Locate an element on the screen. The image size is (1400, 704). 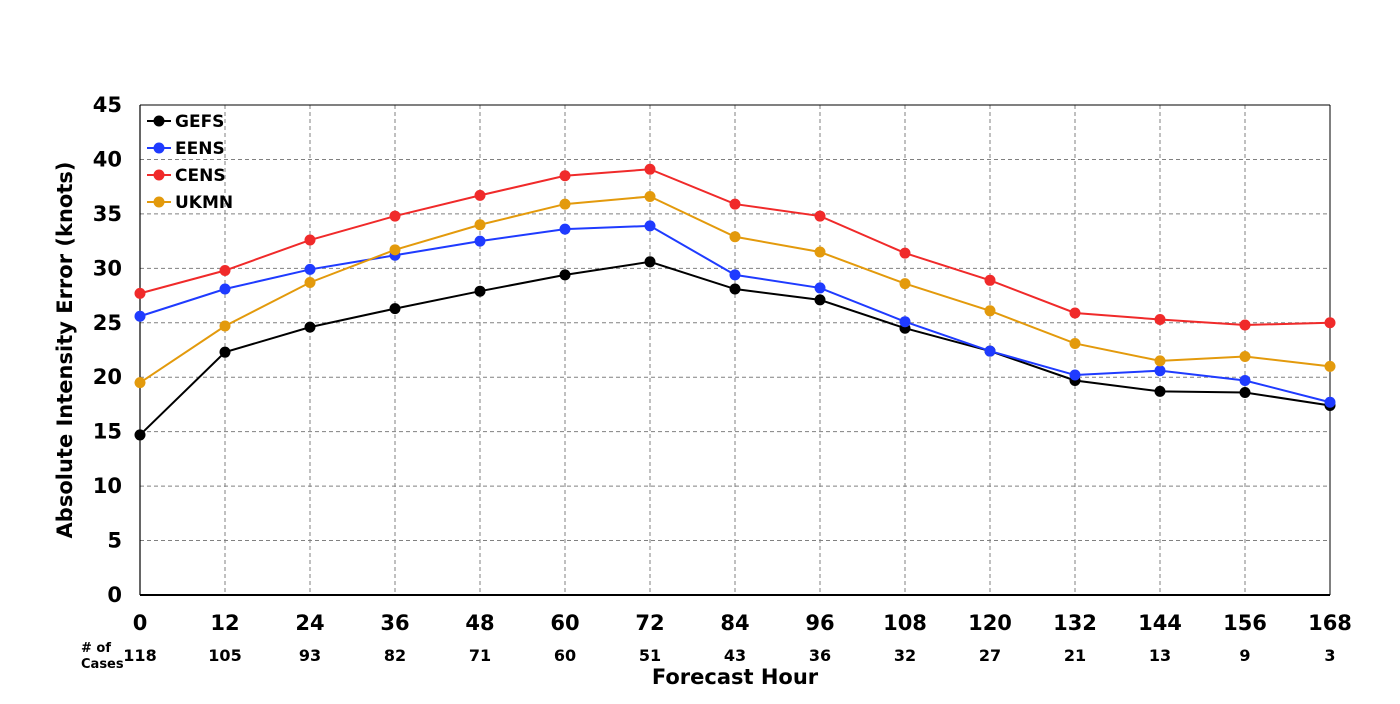
y-tick-label: 45 is located at coordinates (107, 105).